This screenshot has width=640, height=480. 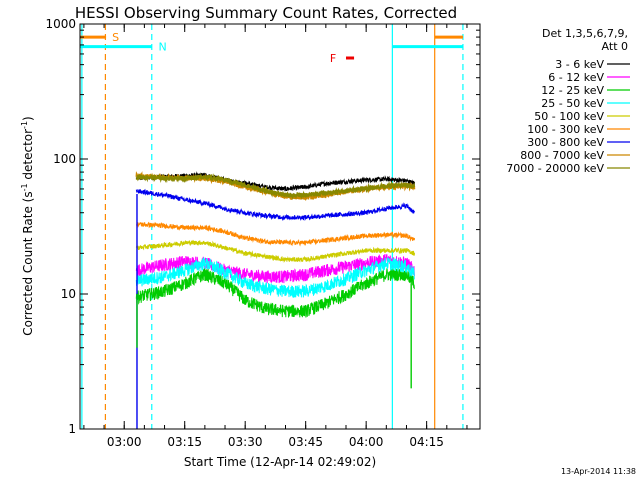 I want to click on x-tick-label-5: 04:15, so click(x=426, y=442).